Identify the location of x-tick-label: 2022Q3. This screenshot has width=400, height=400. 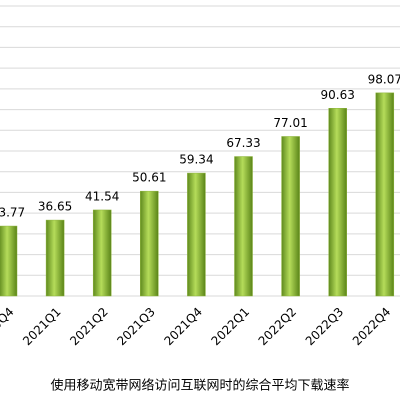
(325, 327).